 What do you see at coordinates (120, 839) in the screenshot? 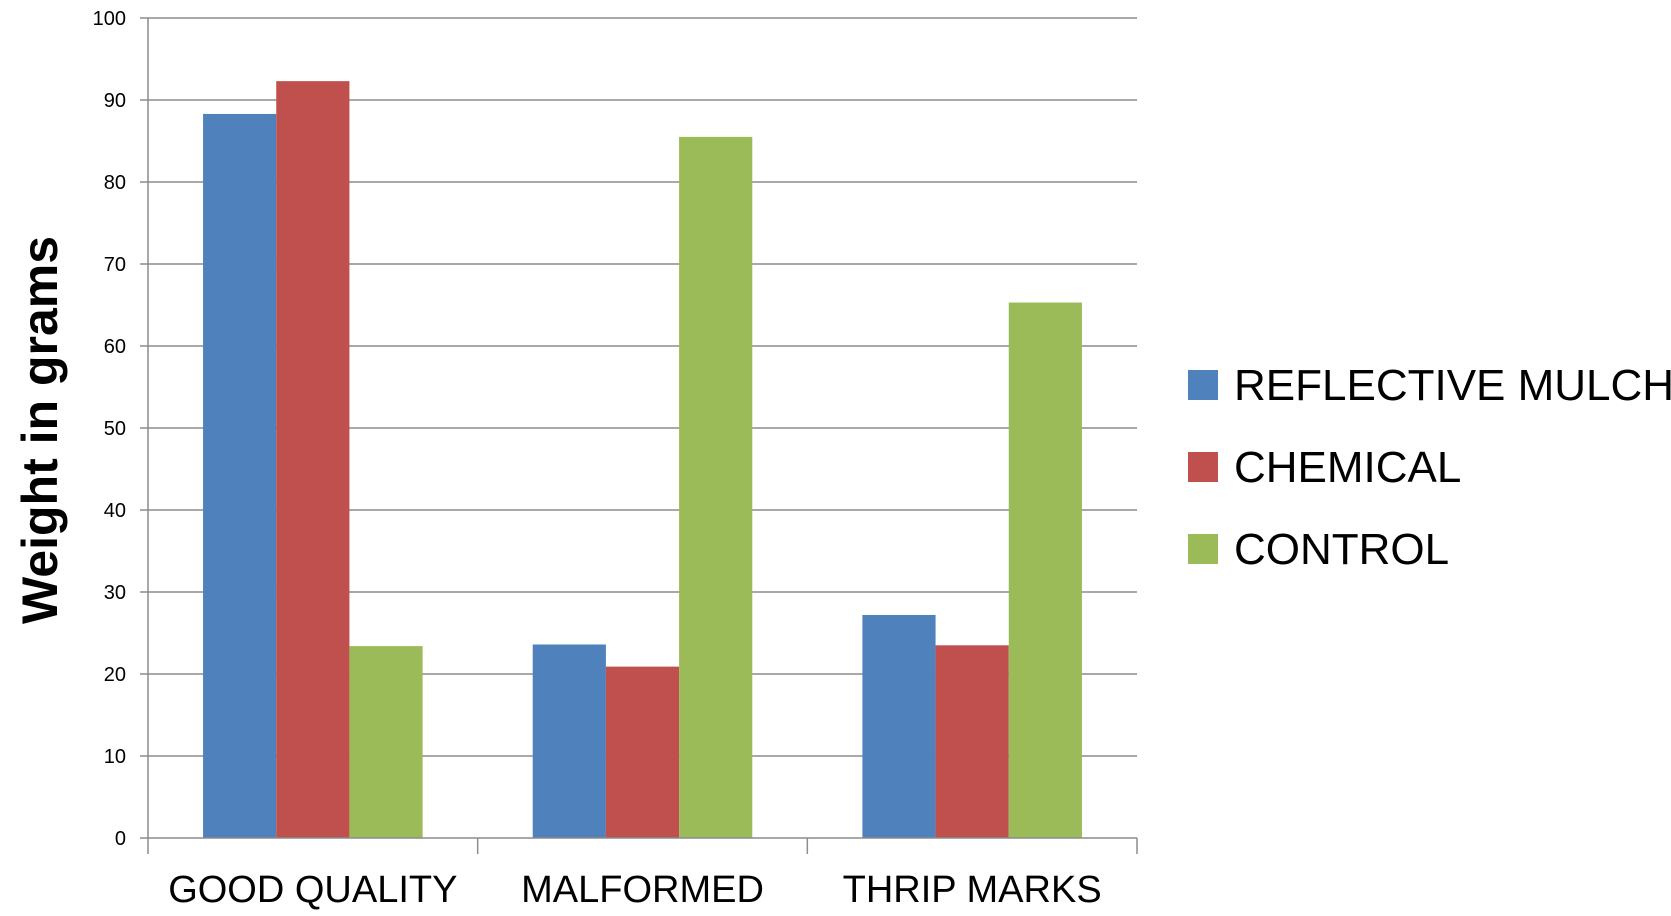
I see `y-tick-label: 0` at bounding box center [120, 839].